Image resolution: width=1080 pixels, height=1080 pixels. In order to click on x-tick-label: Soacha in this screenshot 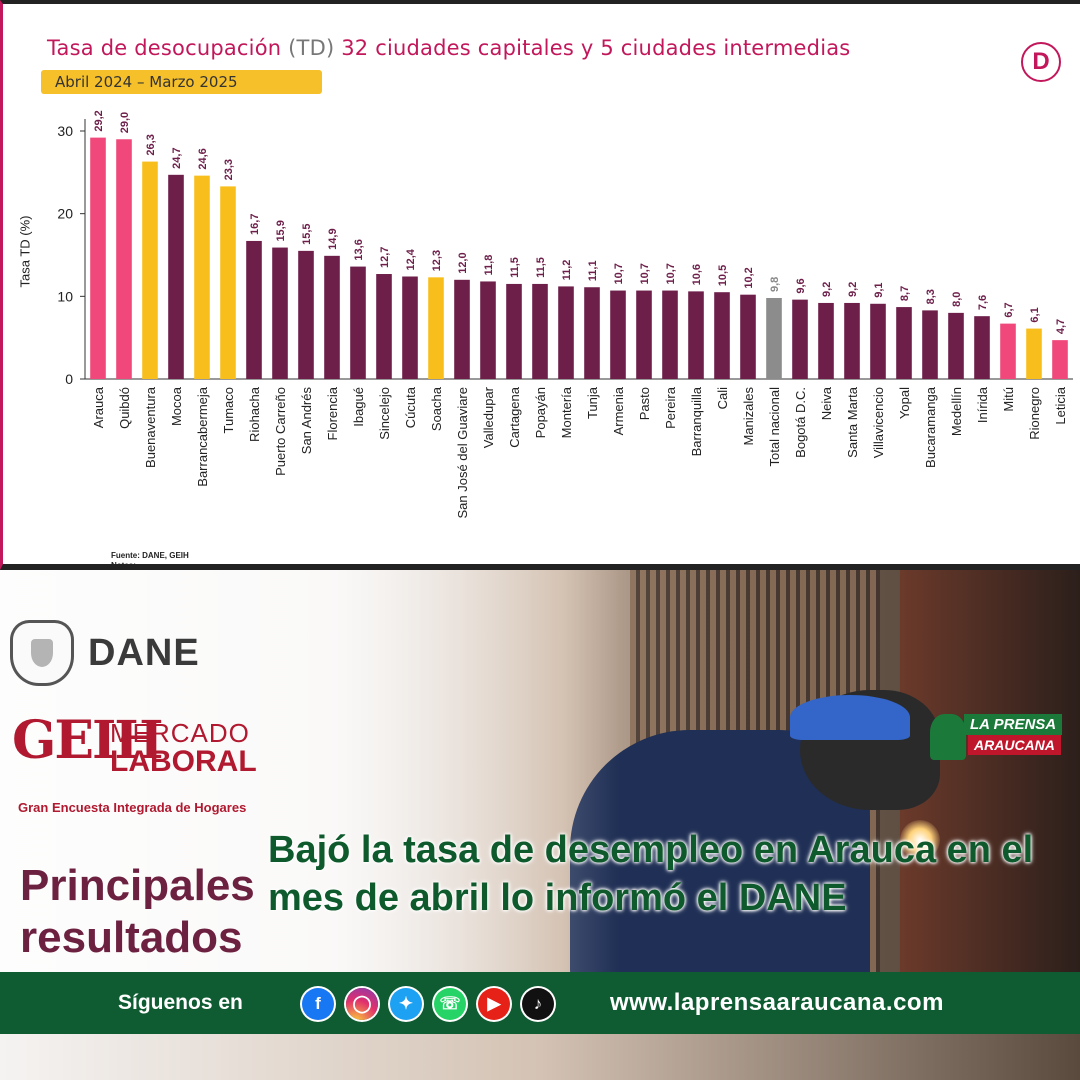, I will do `click(436, 408)`.